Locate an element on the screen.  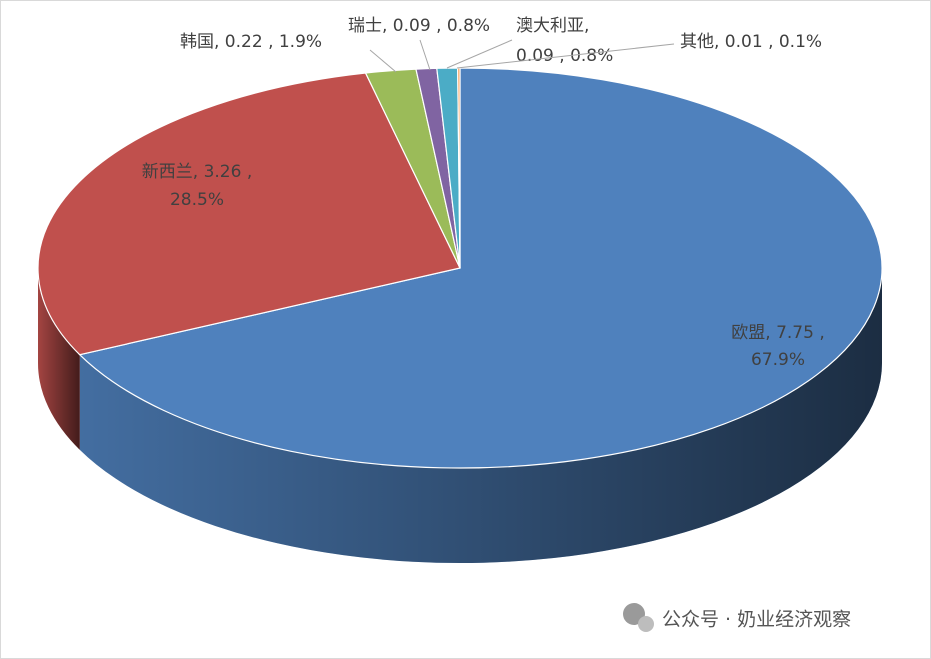
watermark-text: 公众号 · 奶业经济观察 is located at coordinates (756, 620).